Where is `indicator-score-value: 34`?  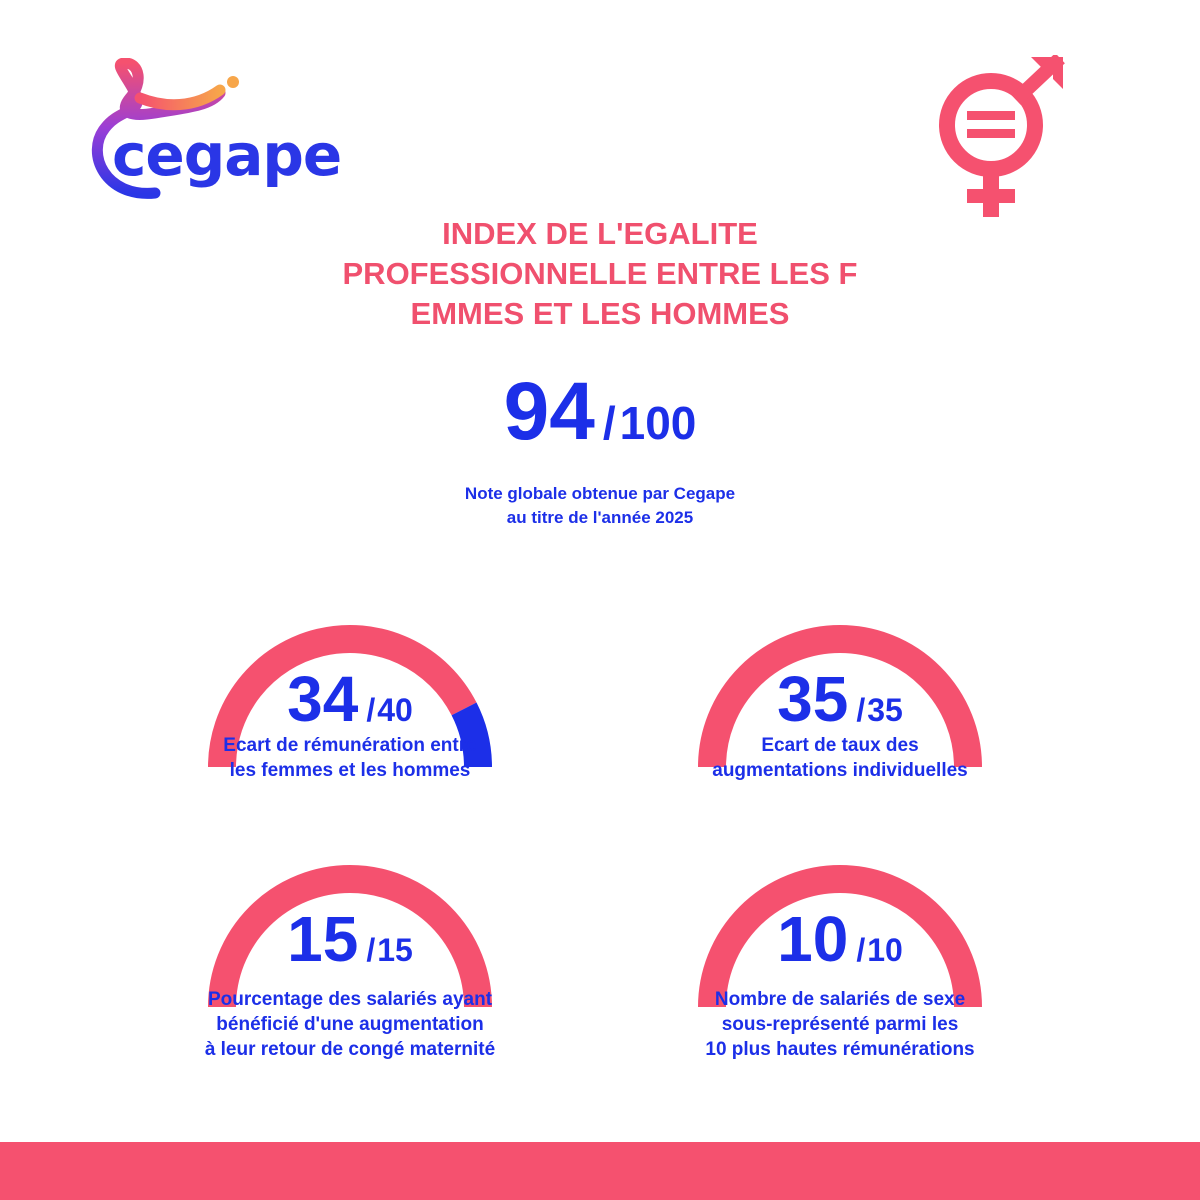 indicator-score-value: 34 is located at coordinates (323, 699).